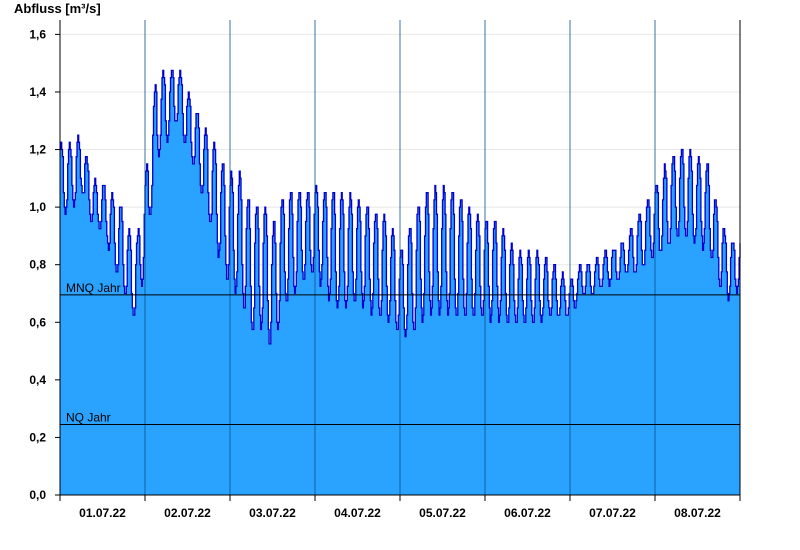 This screenshot has width=800, height=550. Describe the element at coordinates (442, 513) in the screenshot. I see `x-tick-label: 05.07.22` at that location.